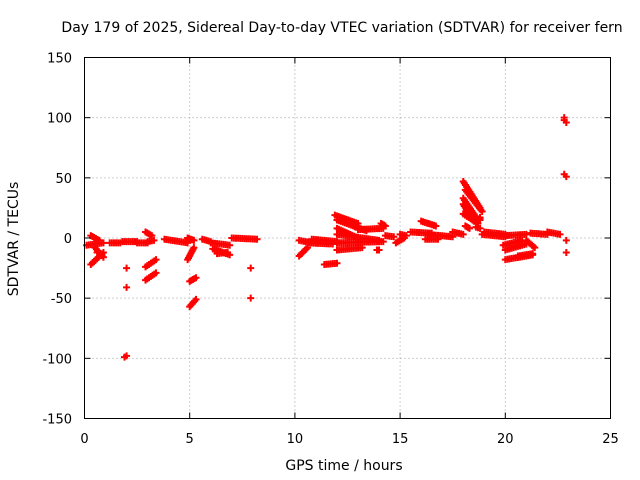 This screenshot has width=640, height=480. I want to click on y-tick-label: 100, so click(59, 119).